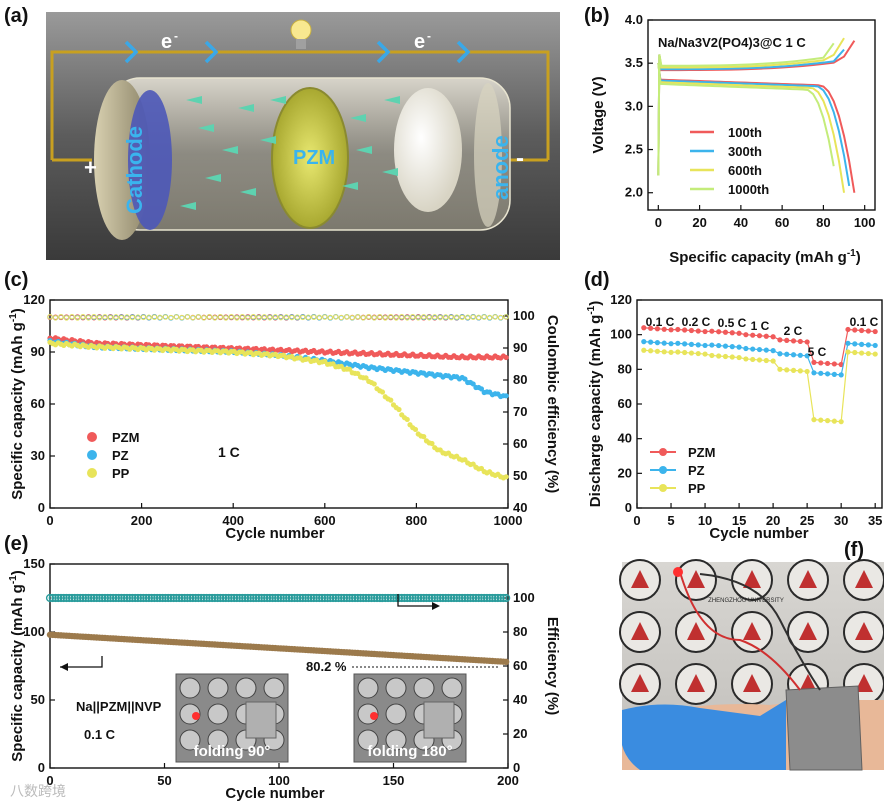  I want to click on x-tick-label: 20, so click(773, 520).